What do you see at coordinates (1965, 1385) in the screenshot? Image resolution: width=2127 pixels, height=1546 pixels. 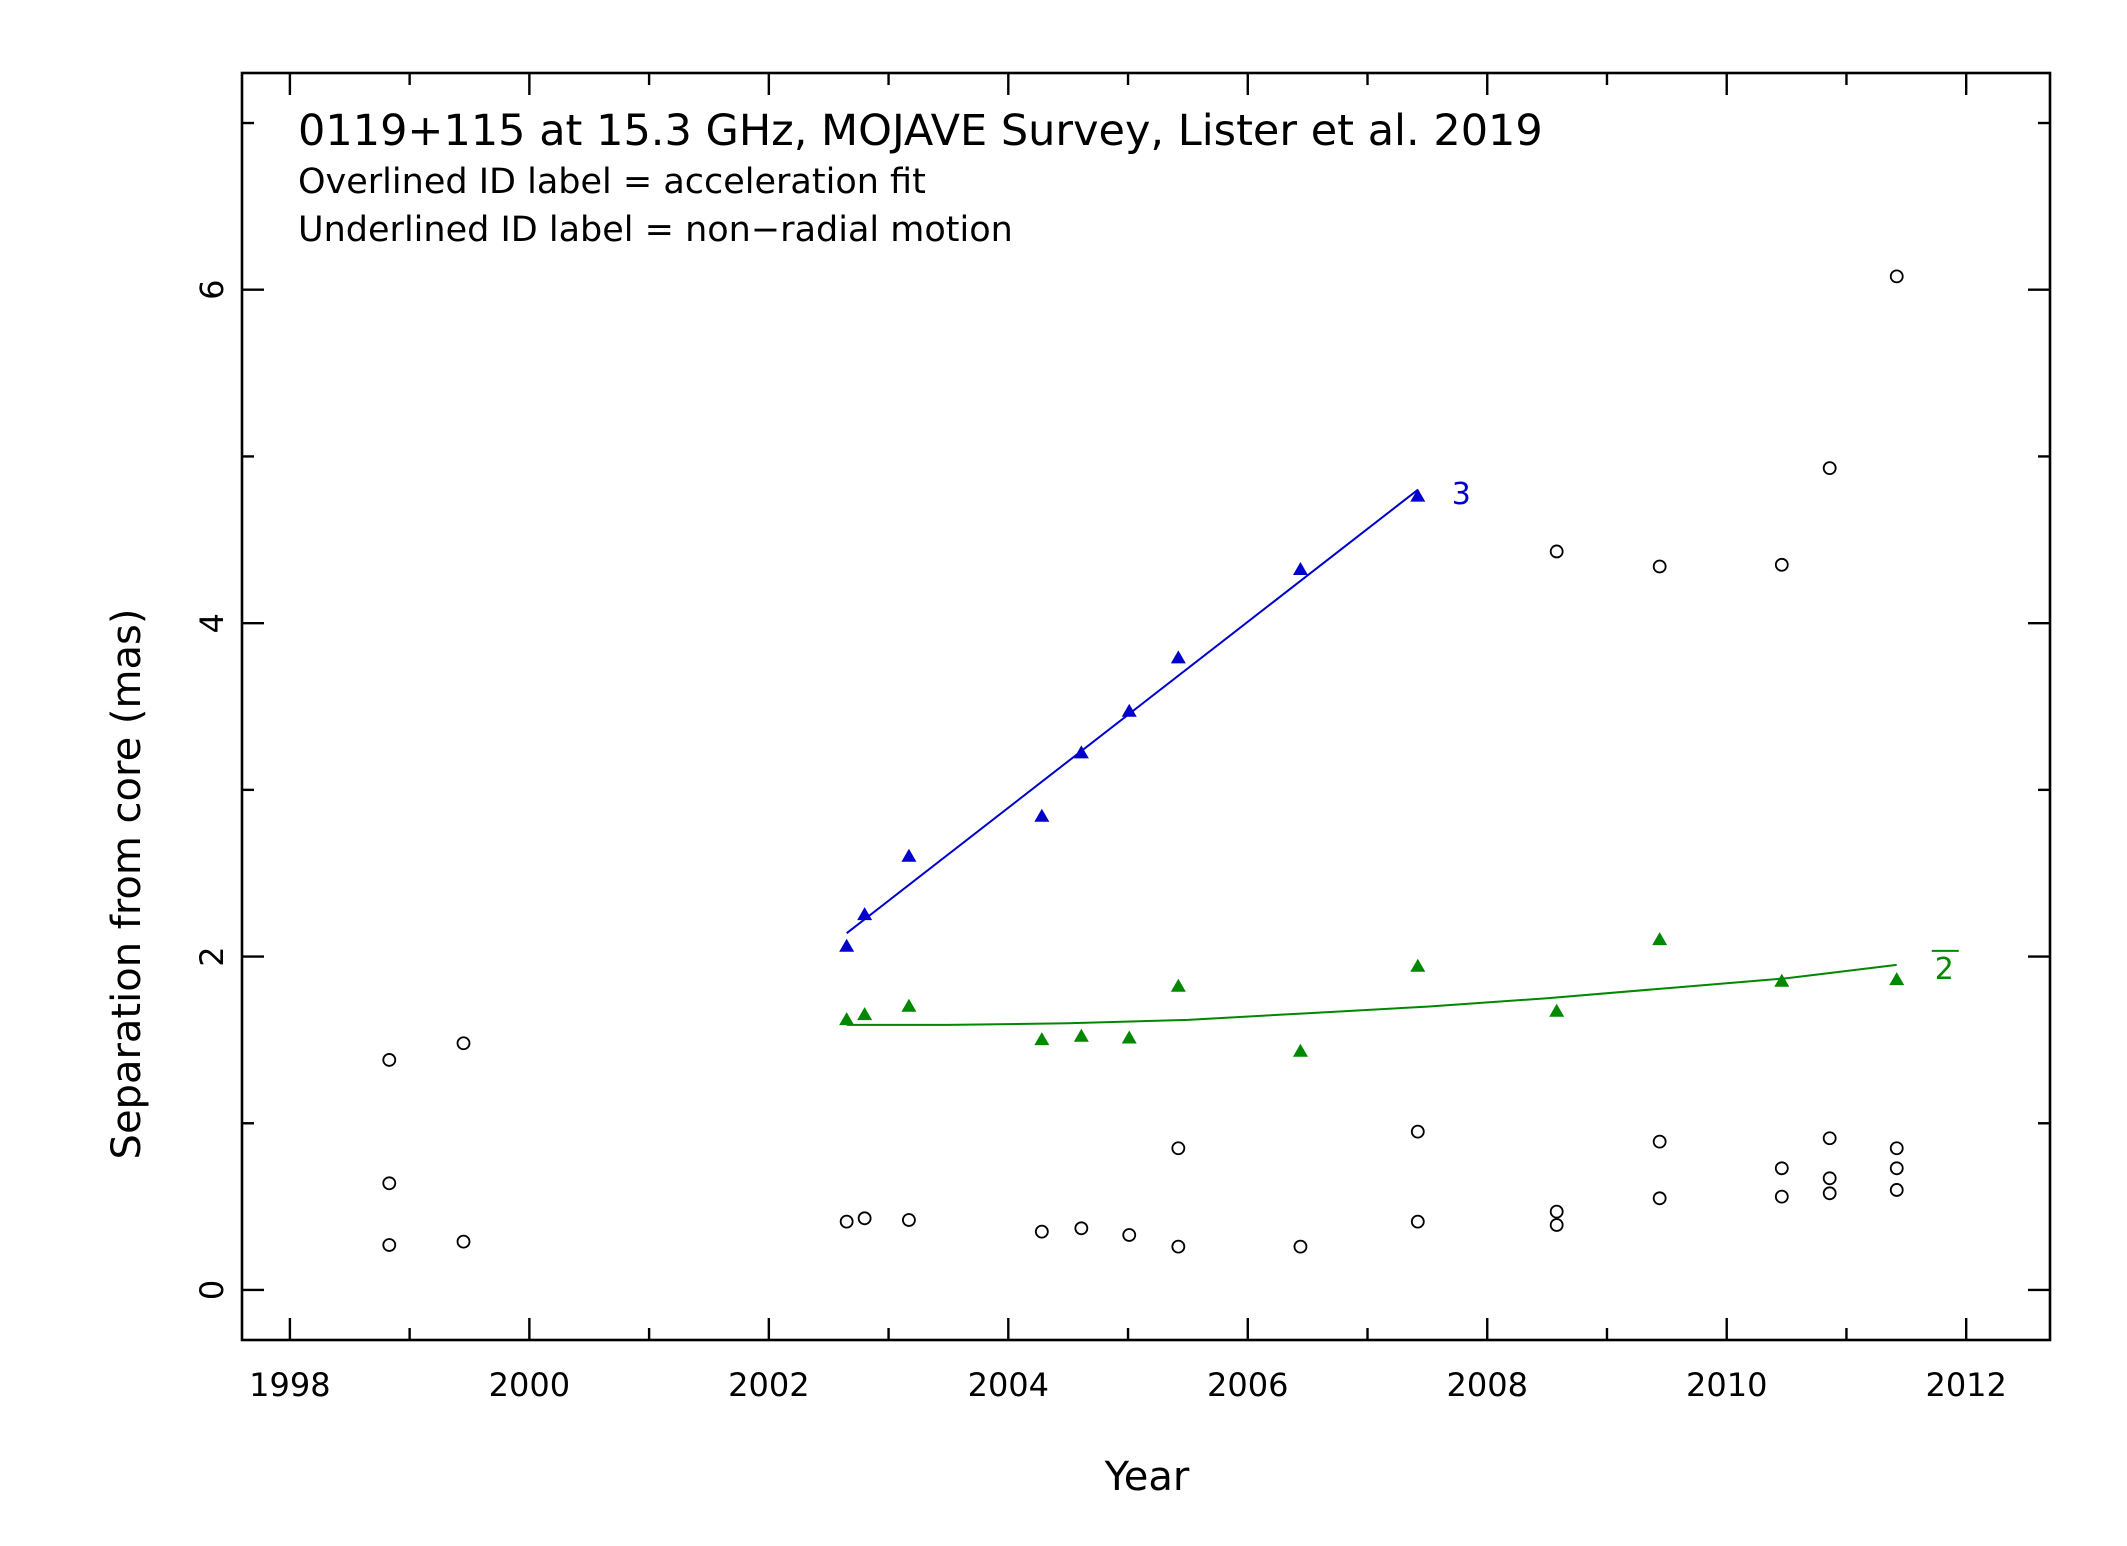 I see `x-tick-label: 2012` at bounding box center [1965, 1385].